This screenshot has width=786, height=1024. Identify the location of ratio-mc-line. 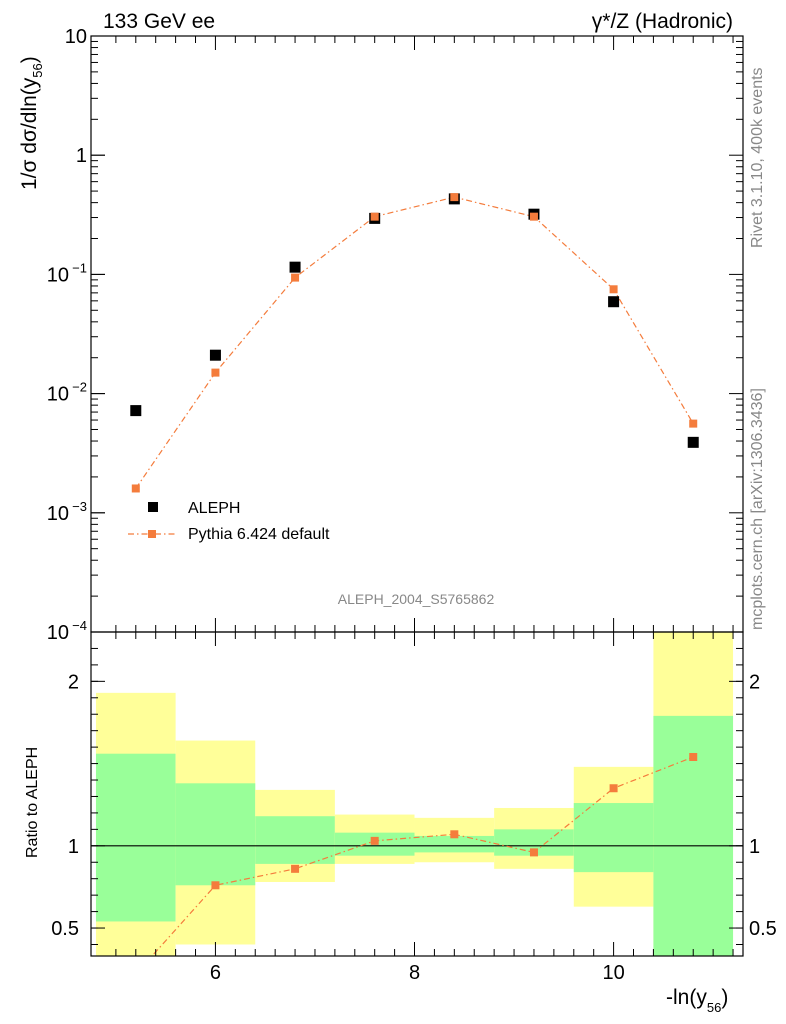
(422, 856).